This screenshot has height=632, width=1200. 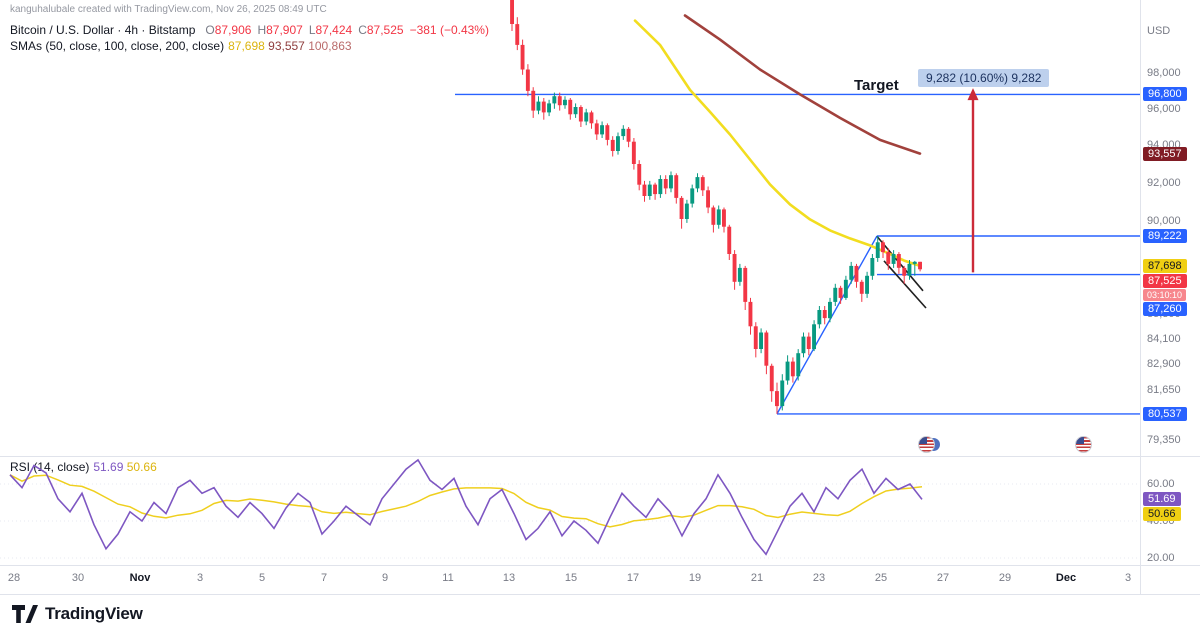 What do you see at coordinates (819, 578) in the screenshot?
I see `time-tick-23: 23` at bounding box center [819, 578].